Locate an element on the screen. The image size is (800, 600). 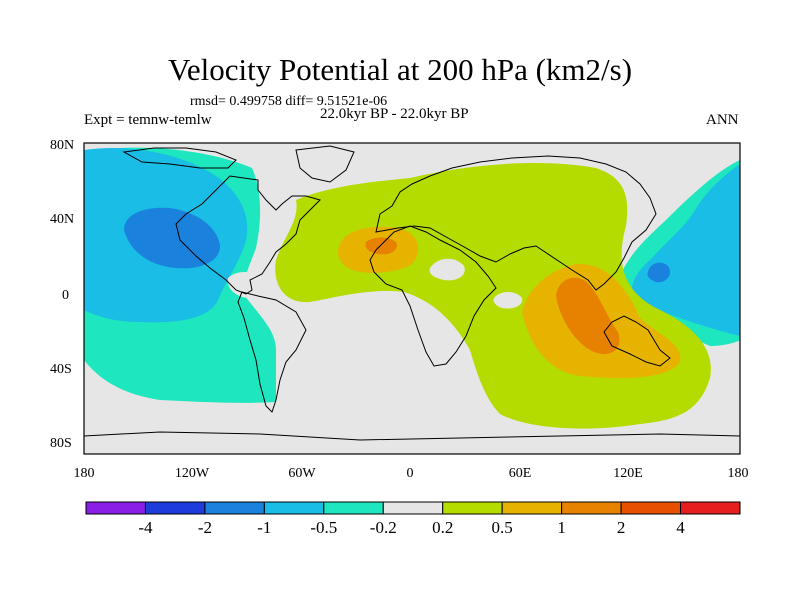
contour-patch-orange-africa is located at coordinates (381, 246).